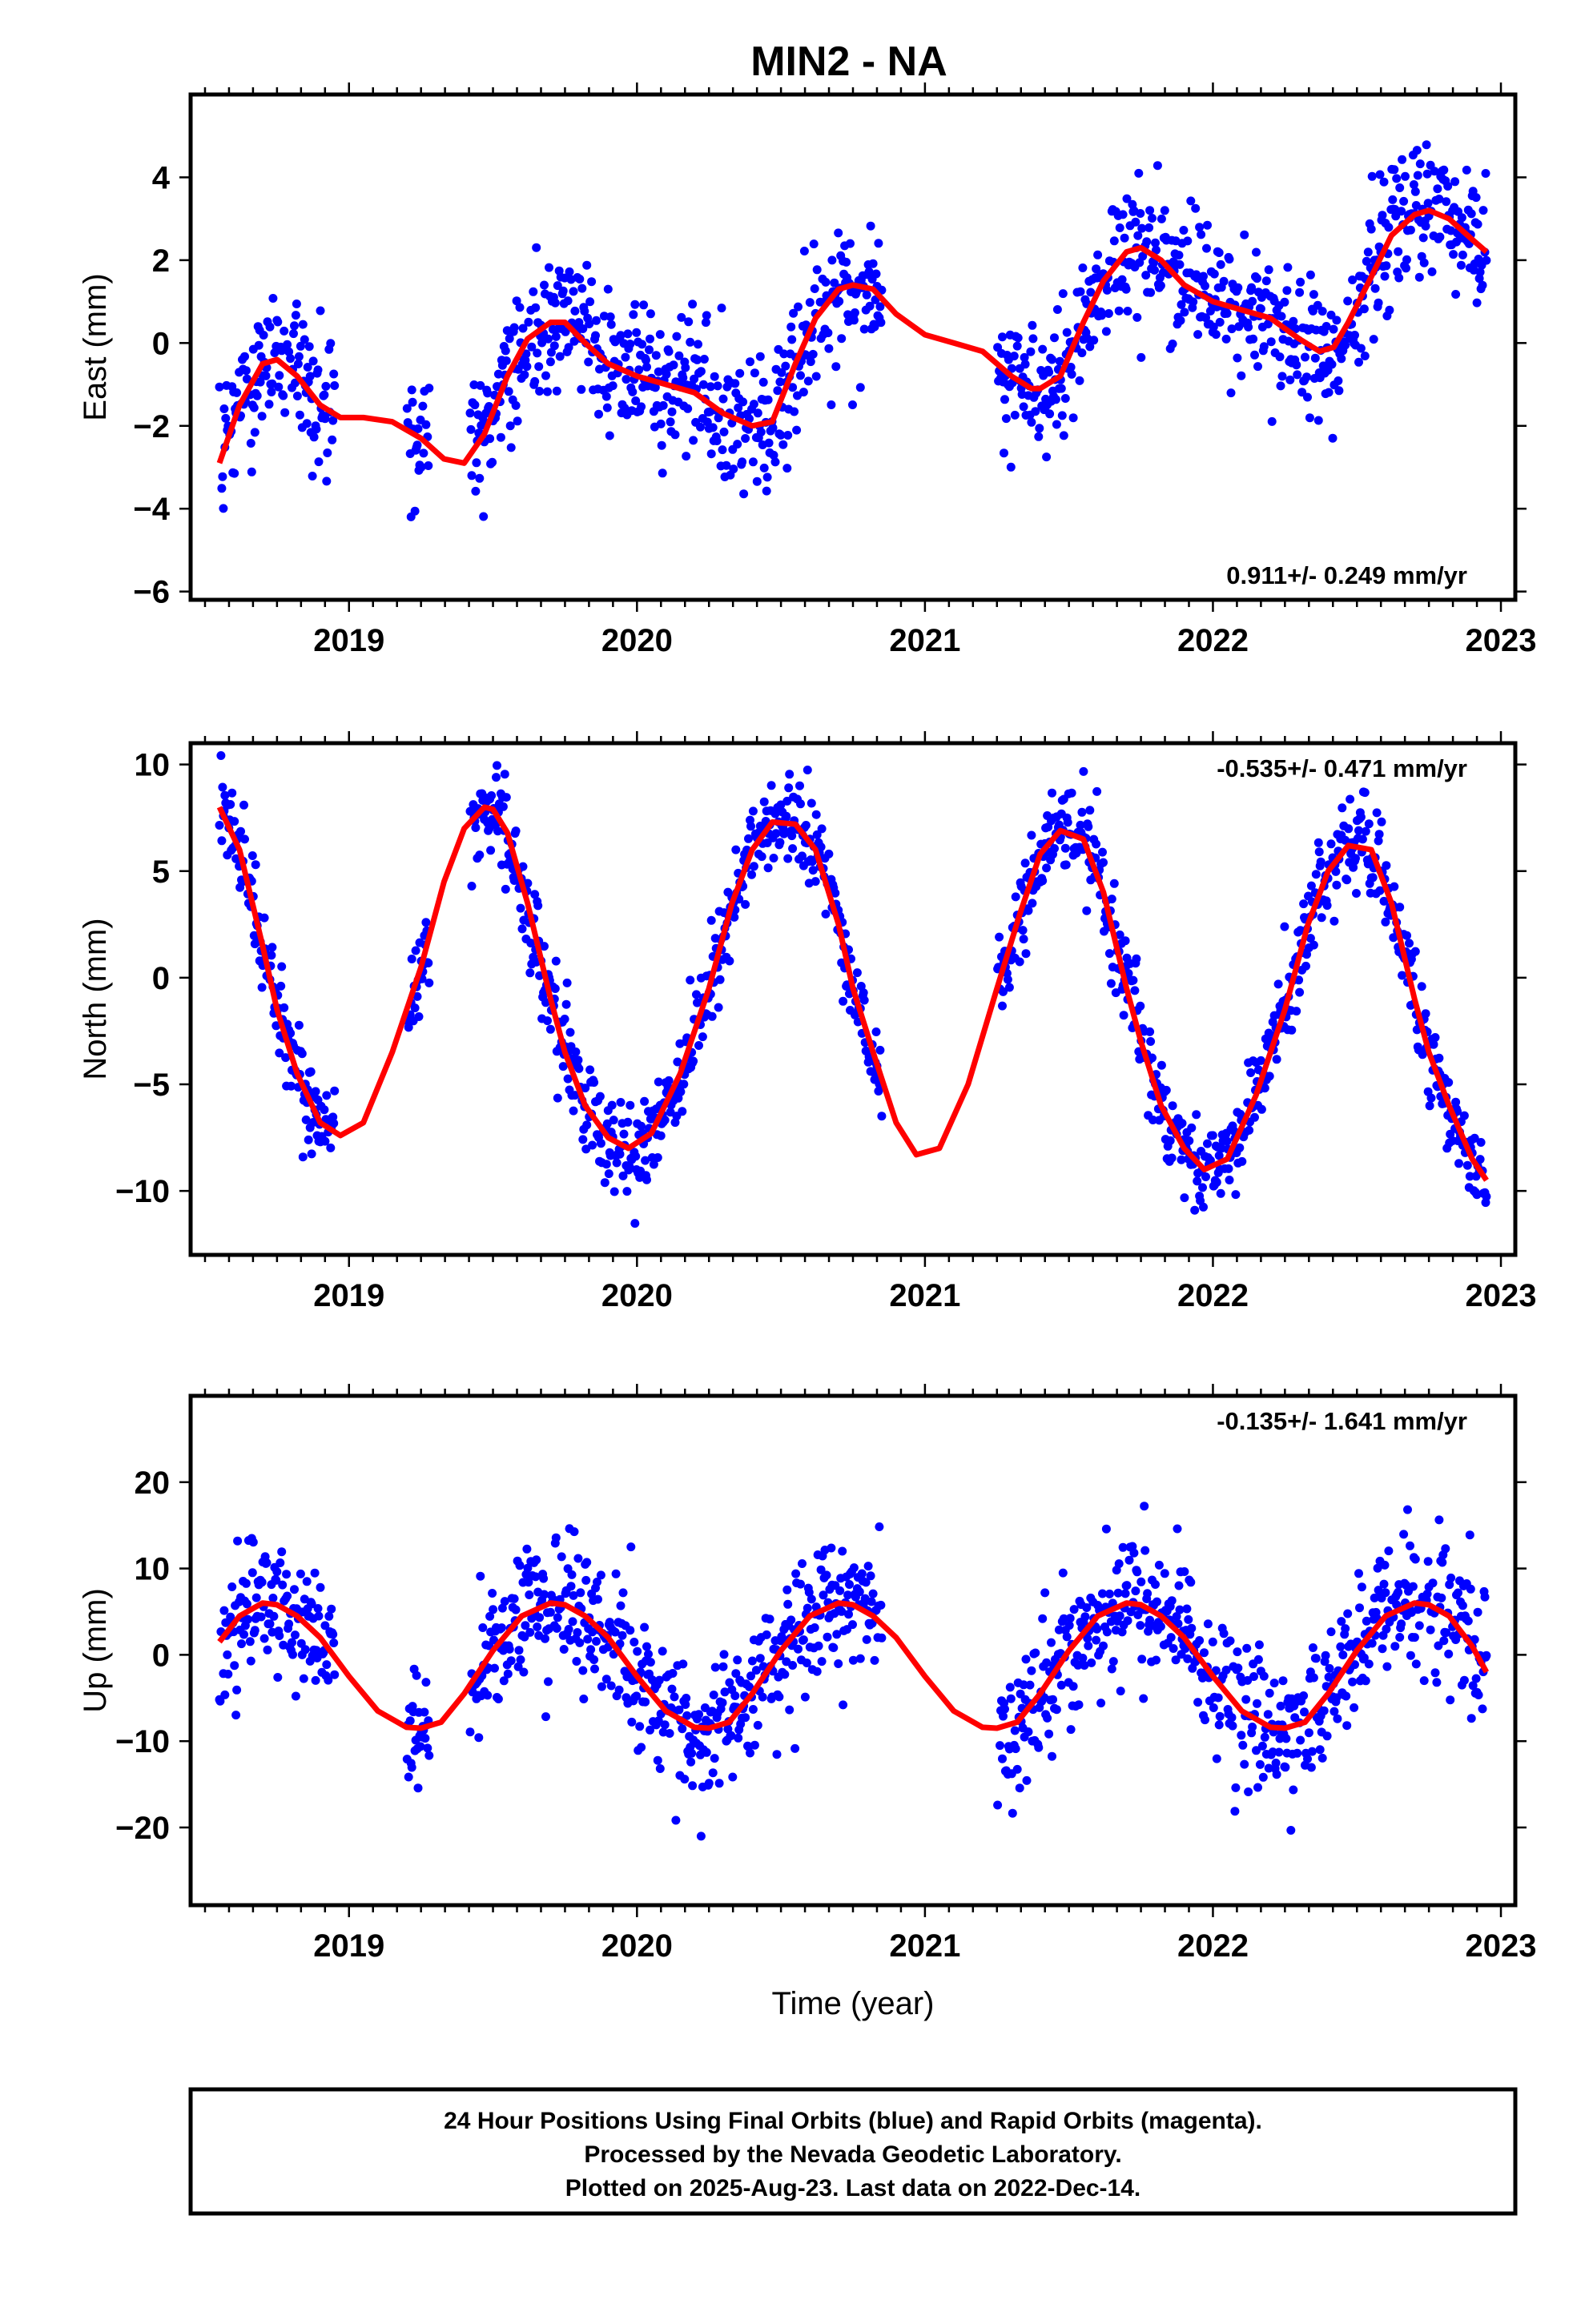 The height and width of the screenshot is (2324, 1593). I want to click on velocity-label: -0.135+/- 1.641 mm/yr, so click(1342, 1421).